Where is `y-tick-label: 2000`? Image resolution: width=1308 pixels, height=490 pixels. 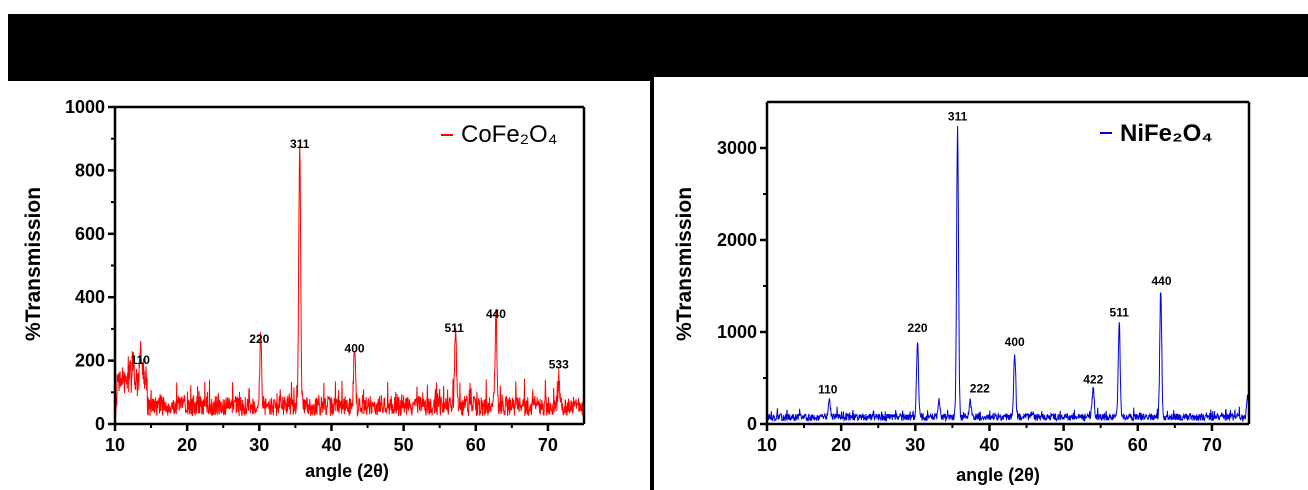 y-tick-label: 2000 is located at coordinates (737, 240).